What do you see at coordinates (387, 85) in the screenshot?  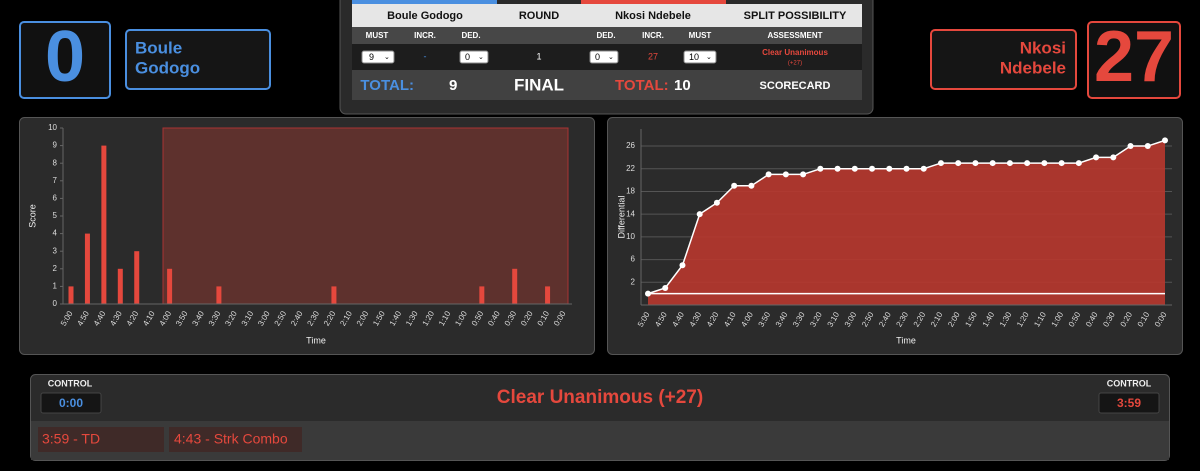 I see `blue-total-label: TOTAL:` at bounding box center [387, 85].